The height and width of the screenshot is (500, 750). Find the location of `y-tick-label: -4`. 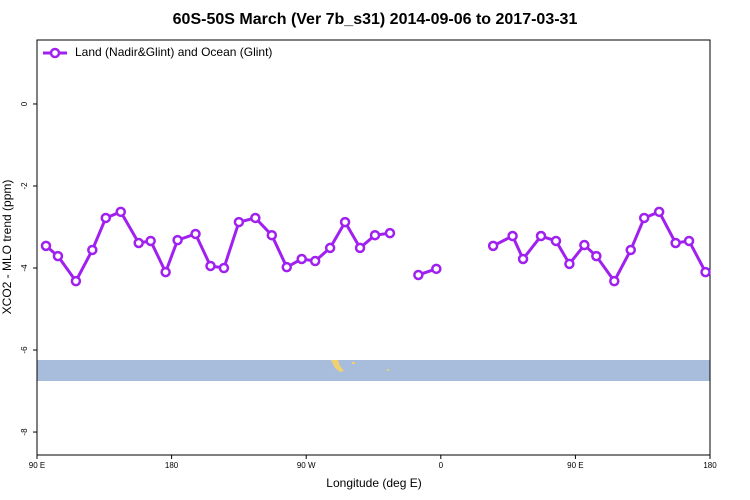

y-tick-label: -4 is located at coordinates (24, 268).